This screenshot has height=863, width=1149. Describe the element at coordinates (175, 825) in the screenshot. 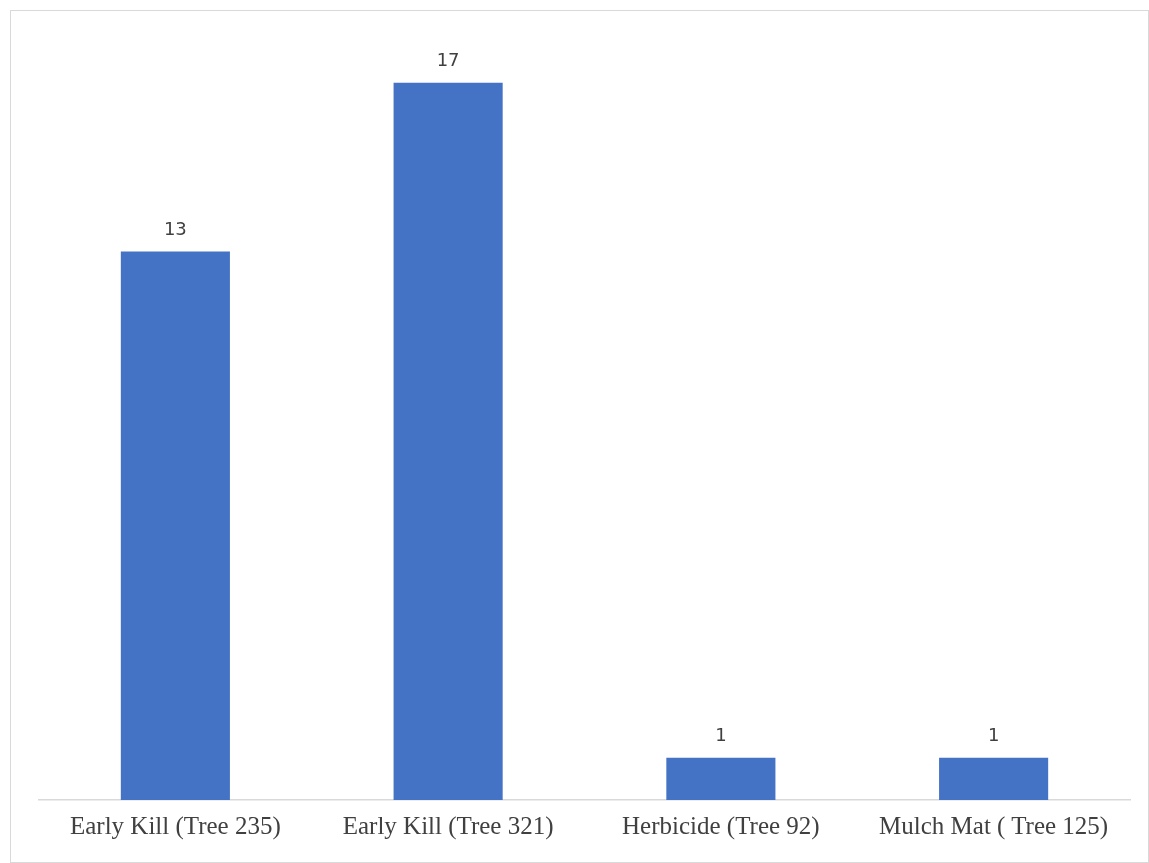

I see `x-tick-label: Early Kill (Tree 235)` at that location.